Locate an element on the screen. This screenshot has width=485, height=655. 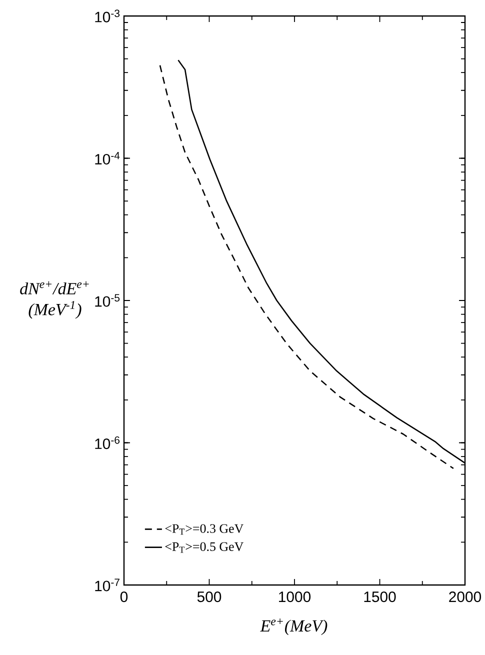
y-tick-label: 10$^{-5}$ is located at coordinates (107, 300).